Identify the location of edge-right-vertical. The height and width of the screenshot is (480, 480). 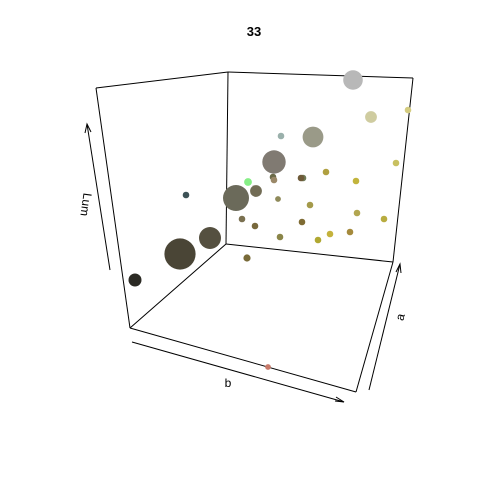
(403, 170).